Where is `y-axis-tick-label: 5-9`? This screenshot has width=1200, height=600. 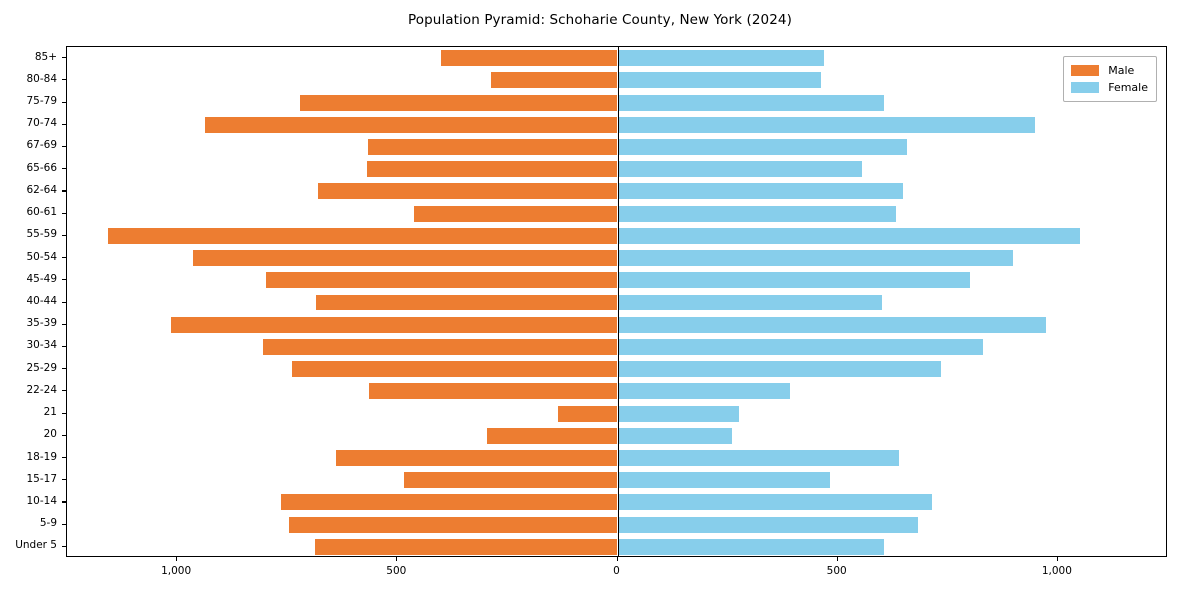 y-axis-tick-label: 5-9 is located at coordinates (48, 523).